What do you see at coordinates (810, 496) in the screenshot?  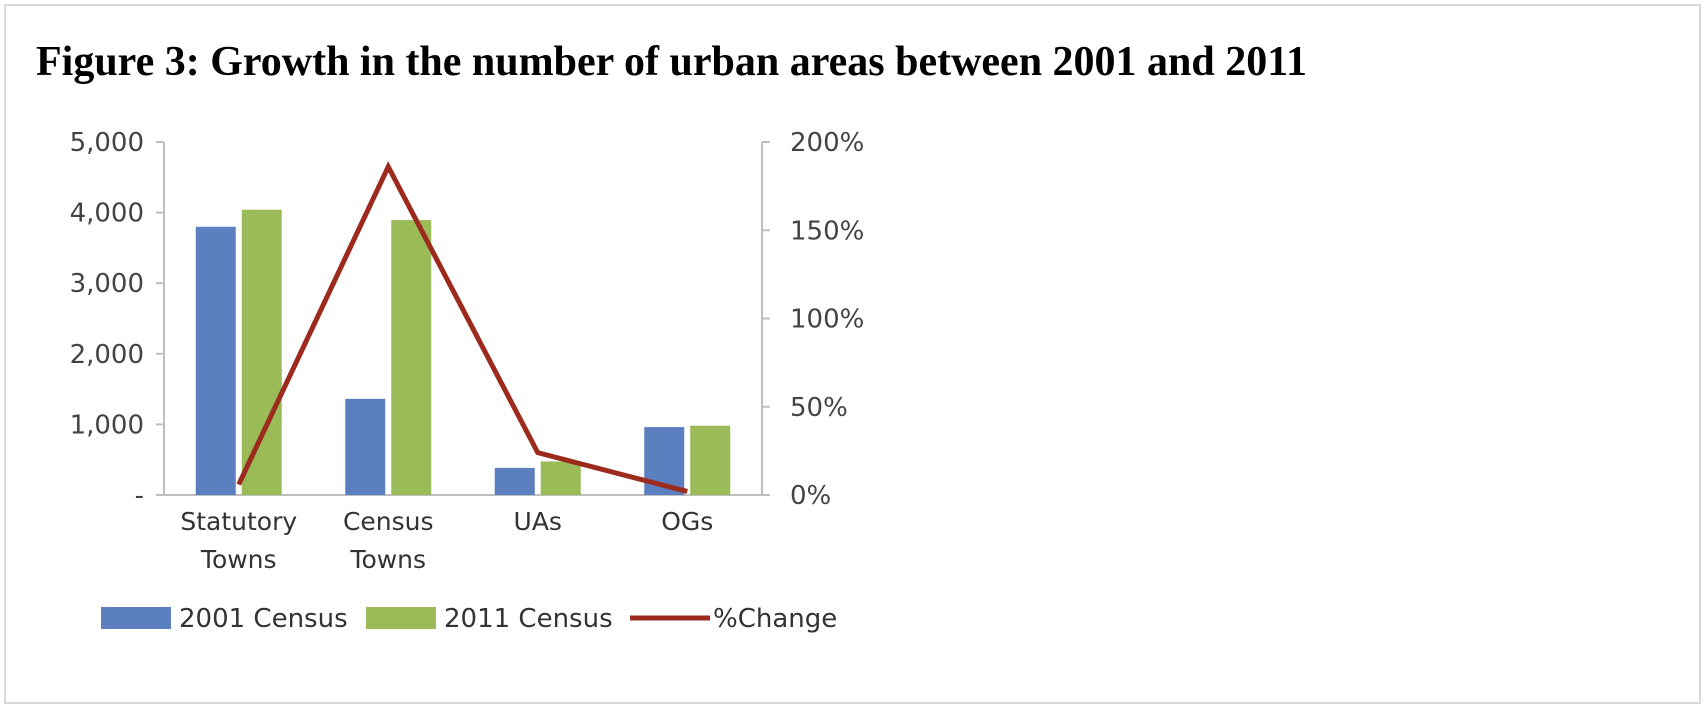 I see `right-tick-label: 0%` at bounding box center [810, 496].